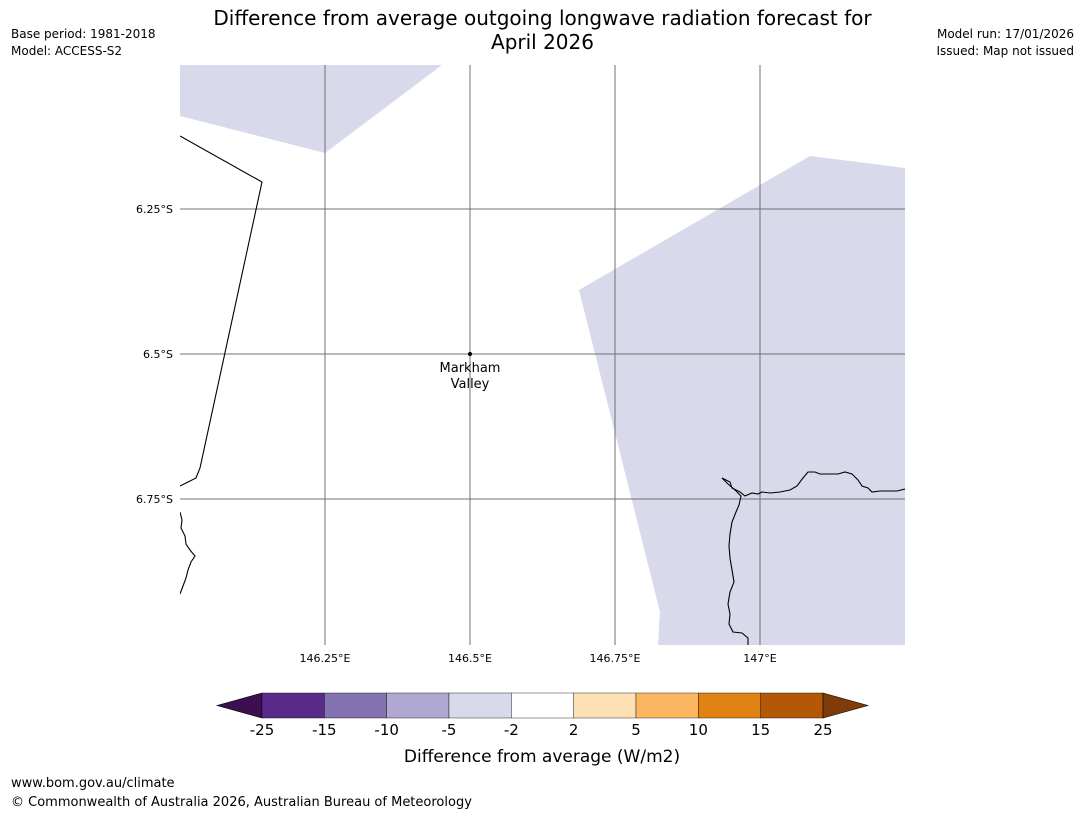 Image resolution: width=1085 pixels, height=816 pixels. Describe the element at coordinates (470, 354) in the screenshot. I see `place-marker` at that location.